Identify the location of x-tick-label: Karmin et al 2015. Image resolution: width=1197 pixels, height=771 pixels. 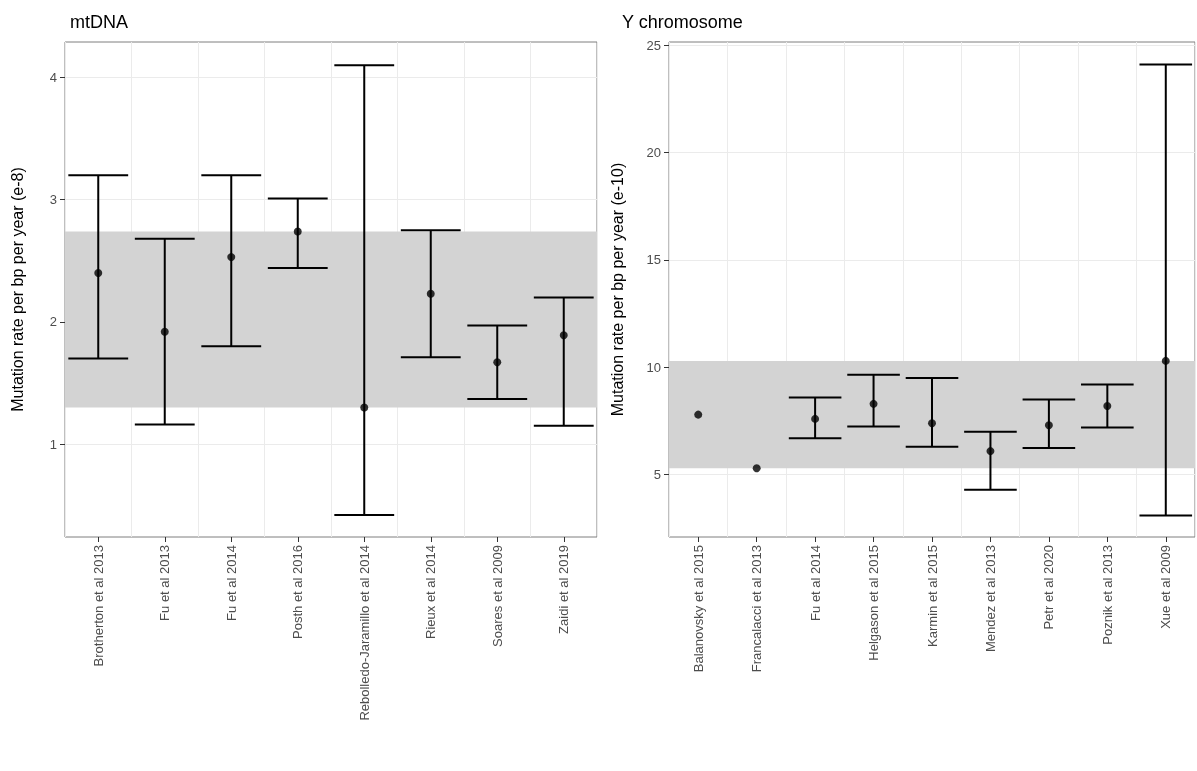
(932, 596).